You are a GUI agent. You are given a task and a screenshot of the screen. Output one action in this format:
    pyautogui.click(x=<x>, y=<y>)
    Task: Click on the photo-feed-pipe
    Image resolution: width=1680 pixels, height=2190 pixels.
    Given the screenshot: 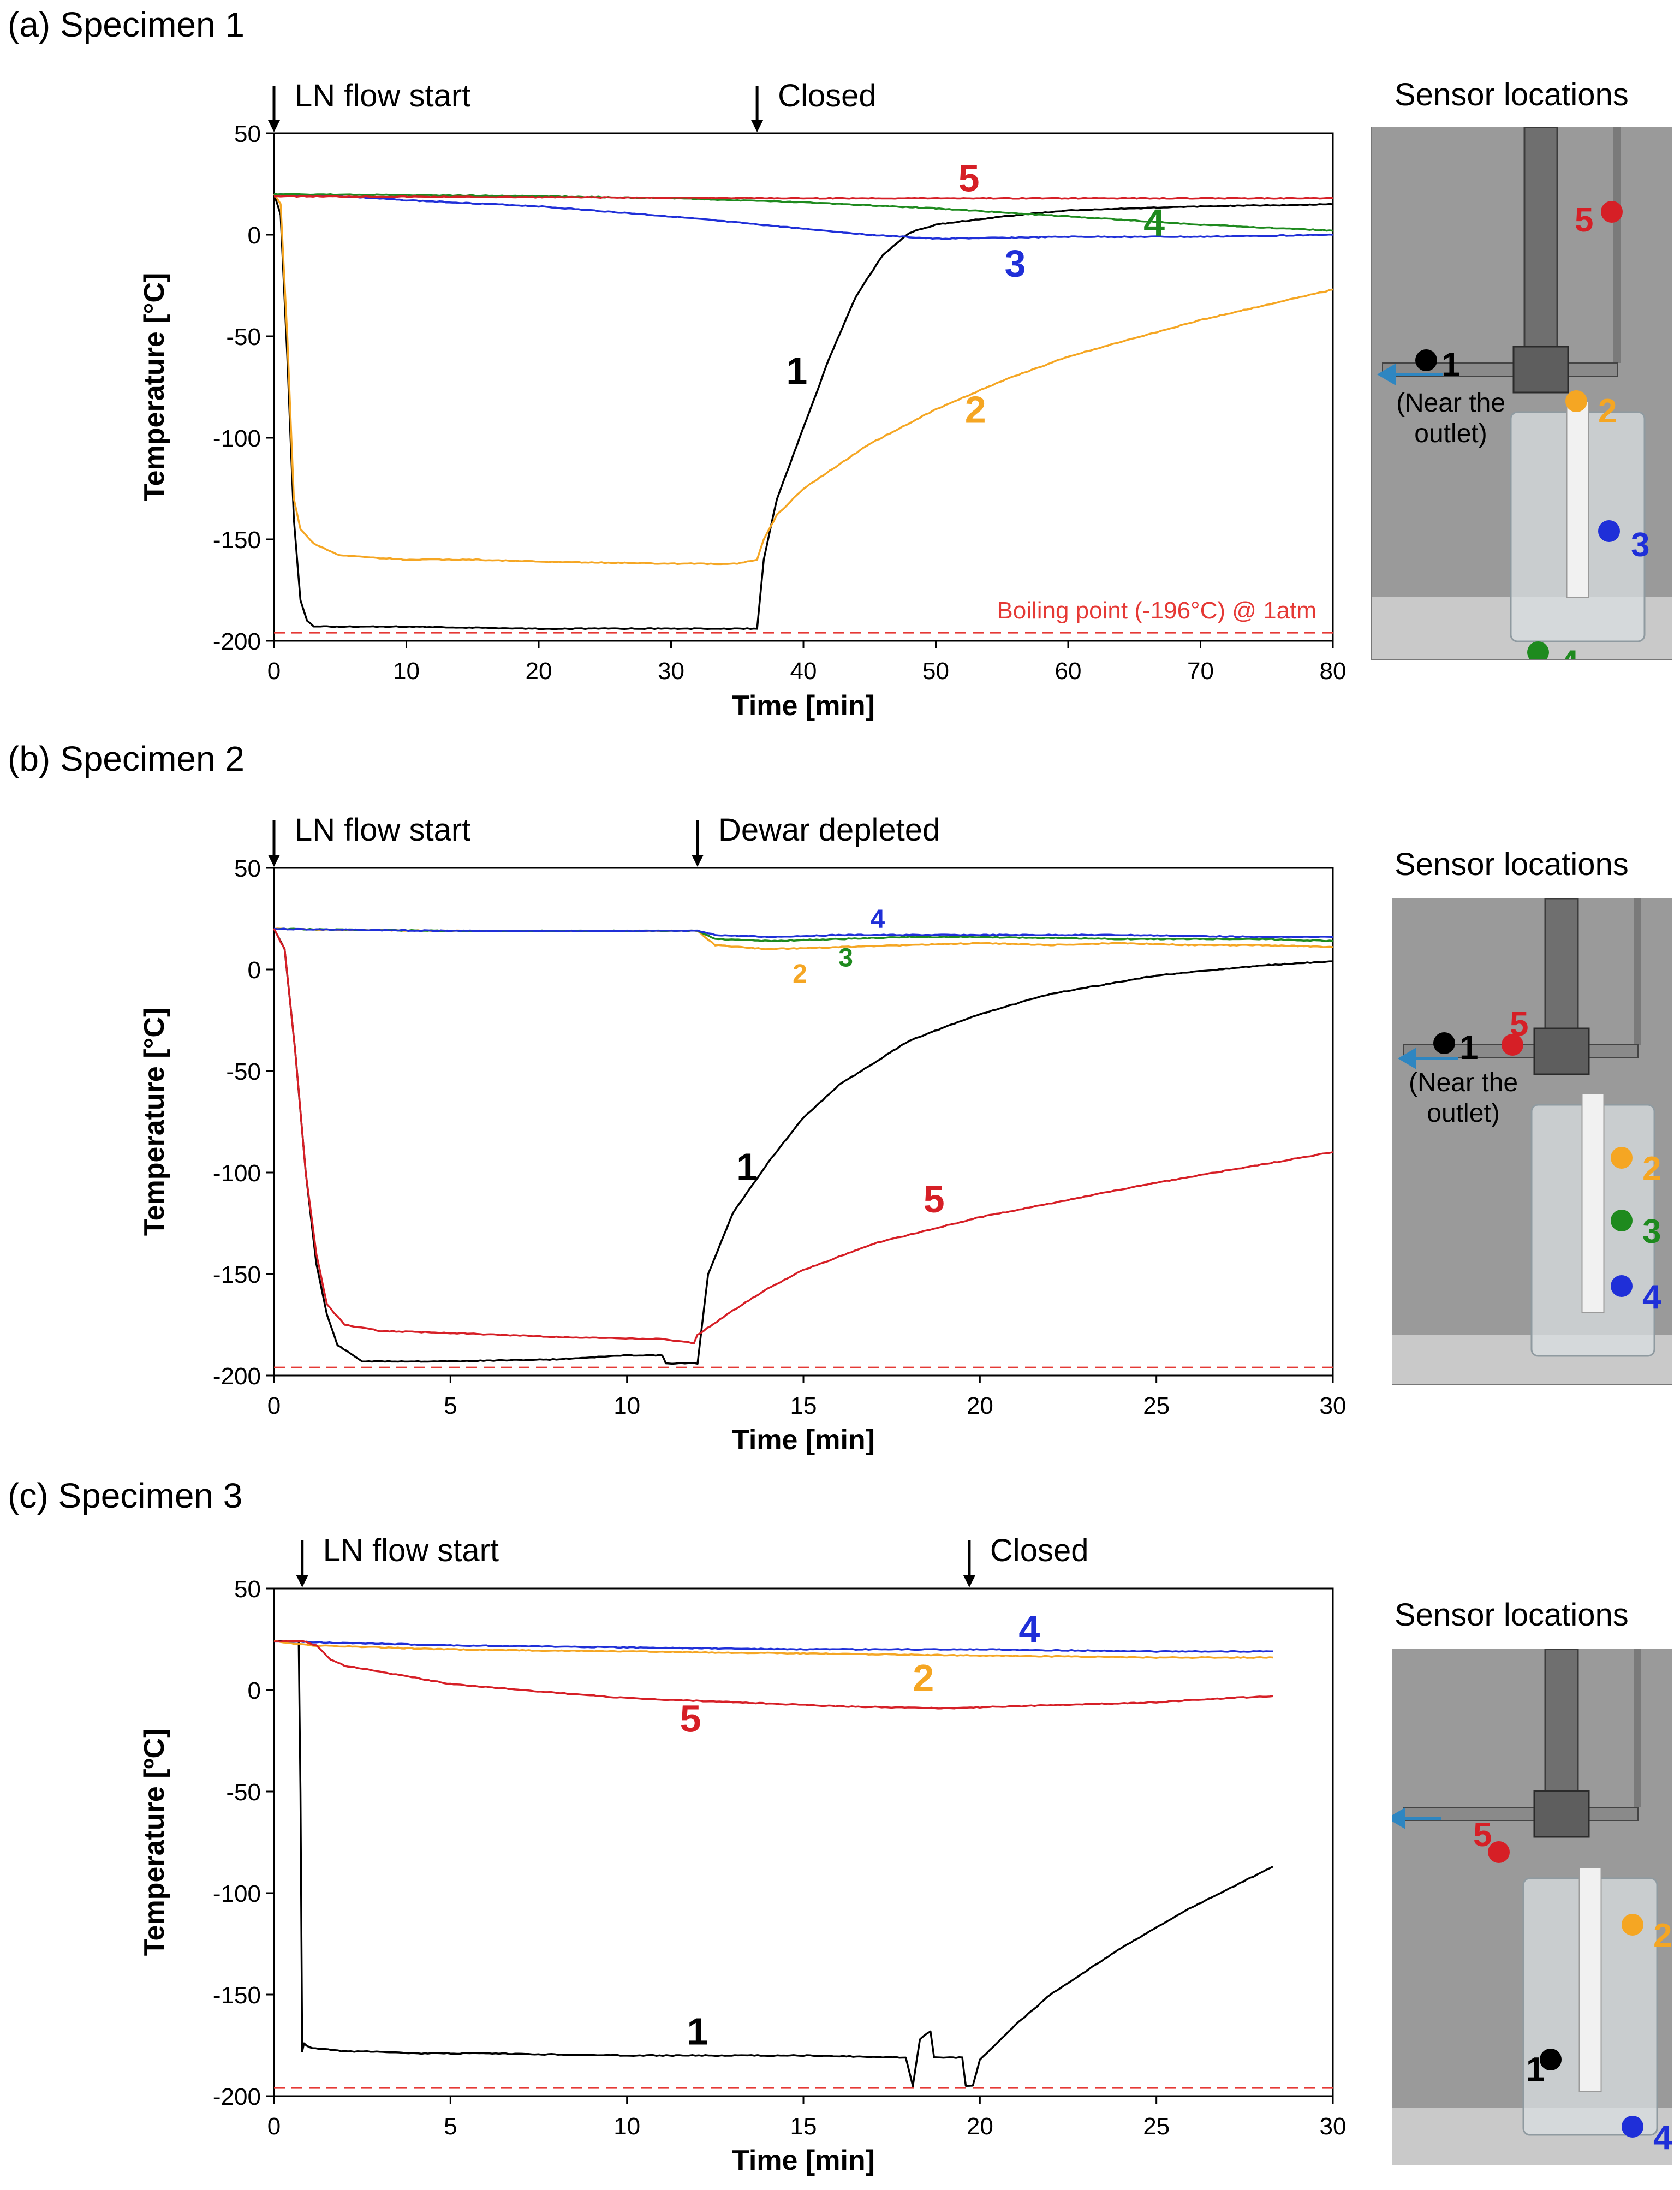 What is the action you would take?
    pyautogui.click(x=1540, y=254)
    